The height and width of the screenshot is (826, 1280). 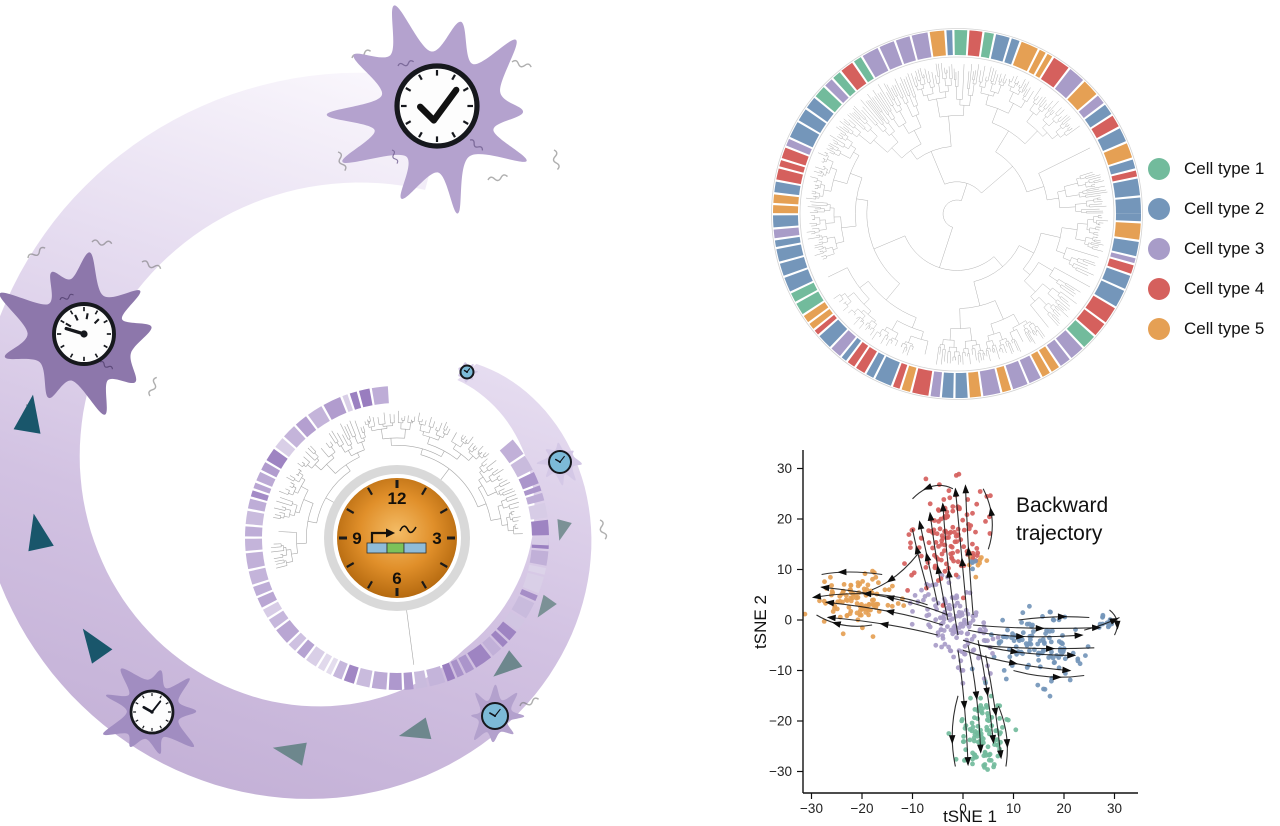 What do you see at coordinates (84, 334) in the screenshot?
I see `clock-gauge` at bounding box center [84, 334].